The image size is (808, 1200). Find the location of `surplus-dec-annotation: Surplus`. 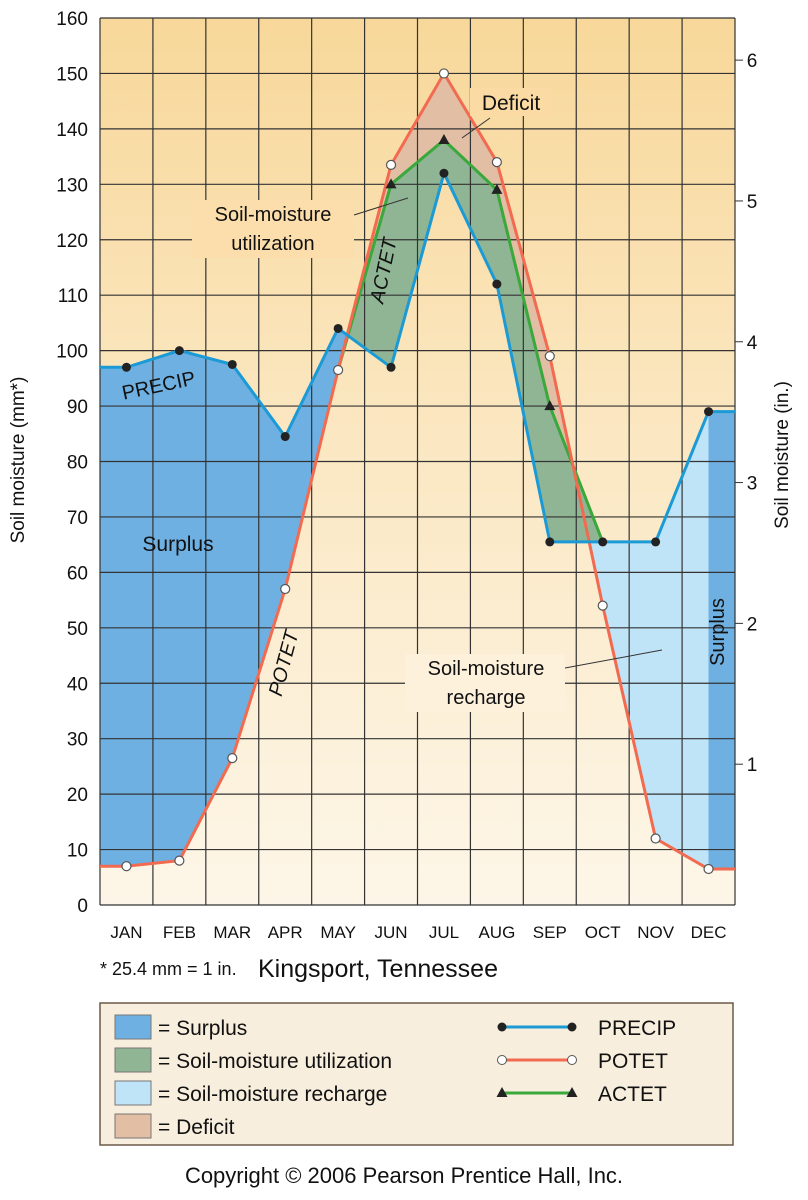

surplus-dec-annotation: Surplus is located at coordinates (718, 632).